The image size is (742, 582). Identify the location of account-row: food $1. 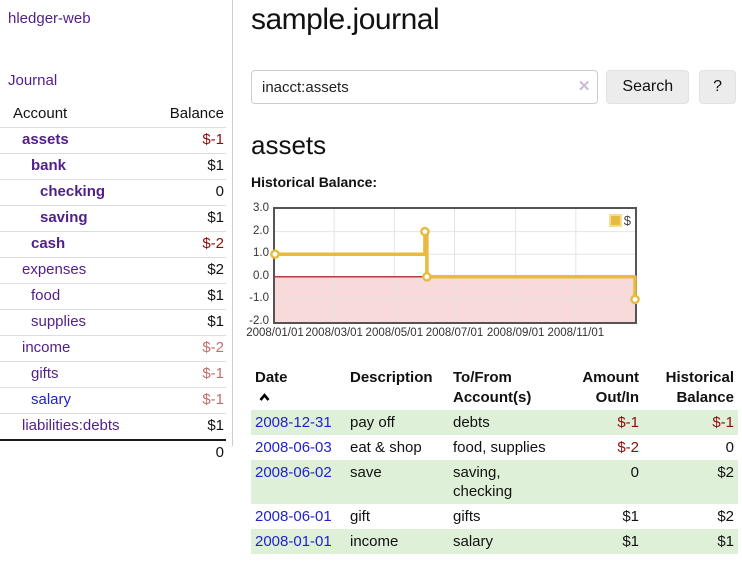
(113, 296).